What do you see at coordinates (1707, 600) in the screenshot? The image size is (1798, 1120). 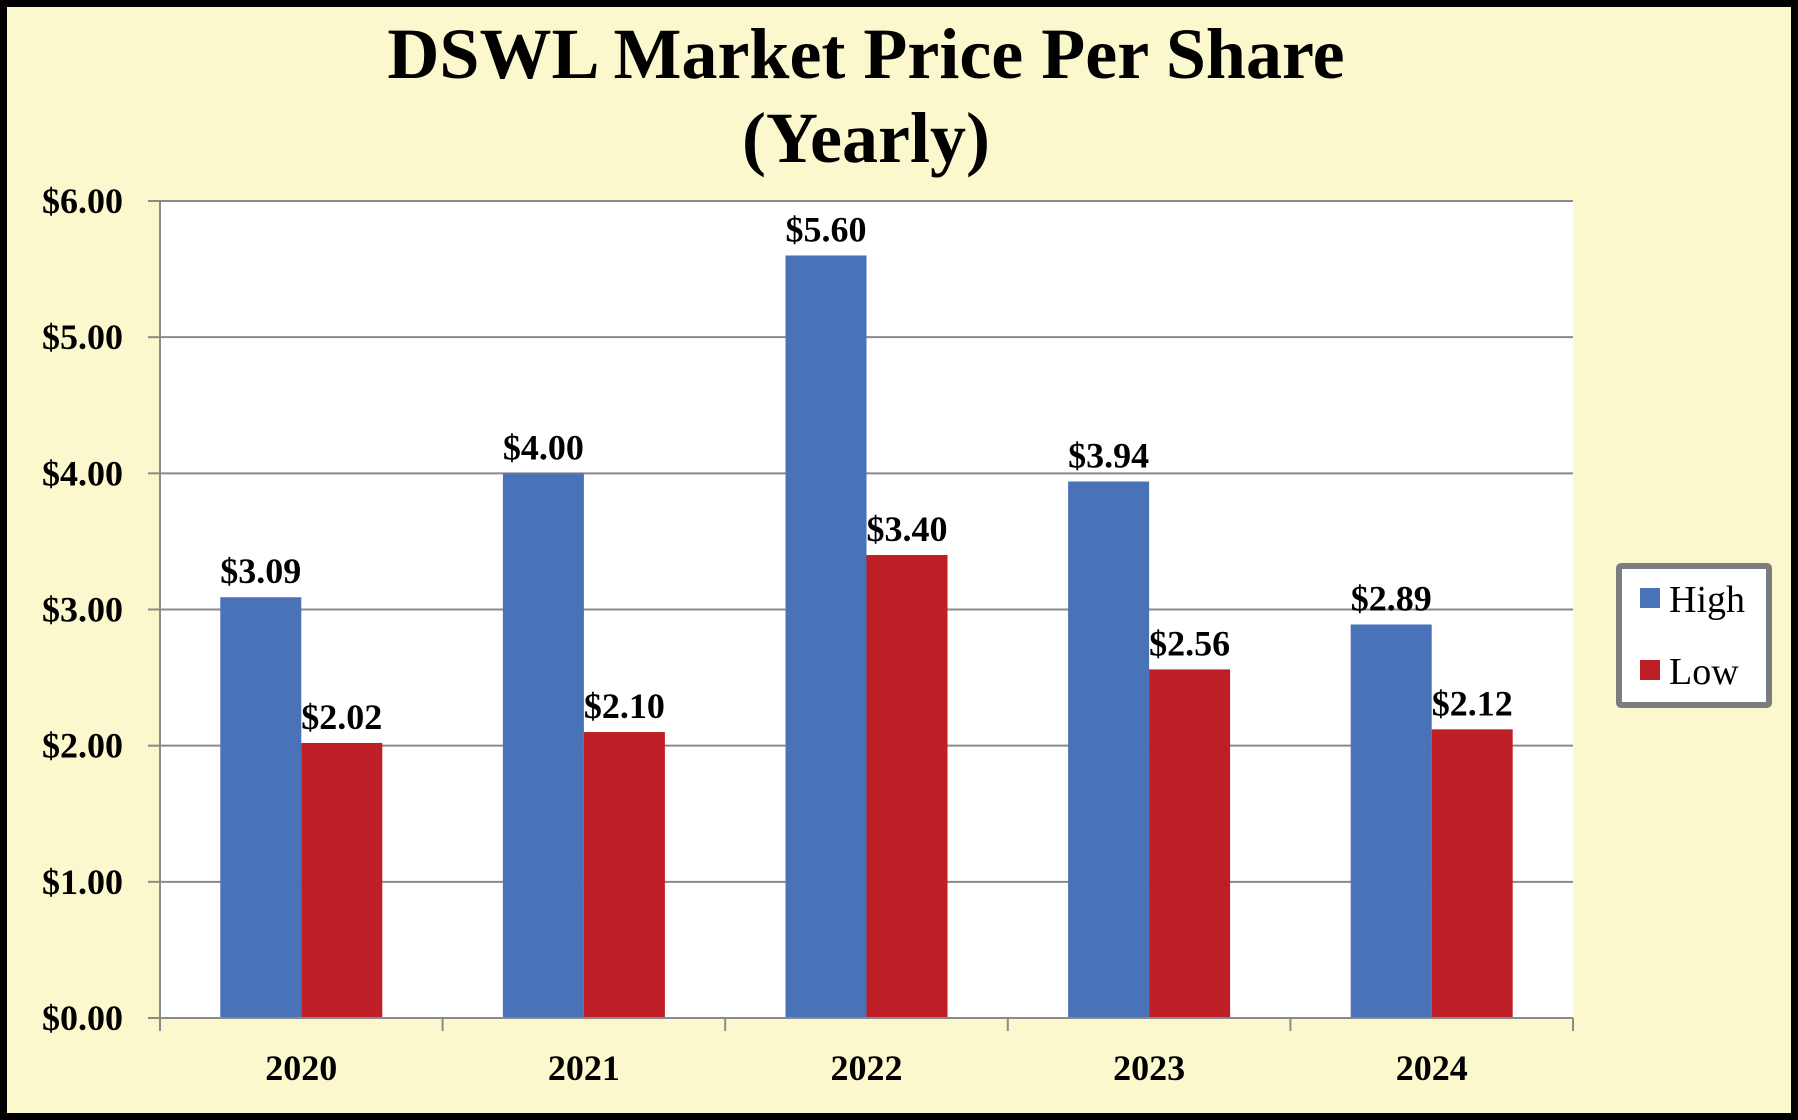 I see `legend-label-high: High` at bounding box center [1707, 600].